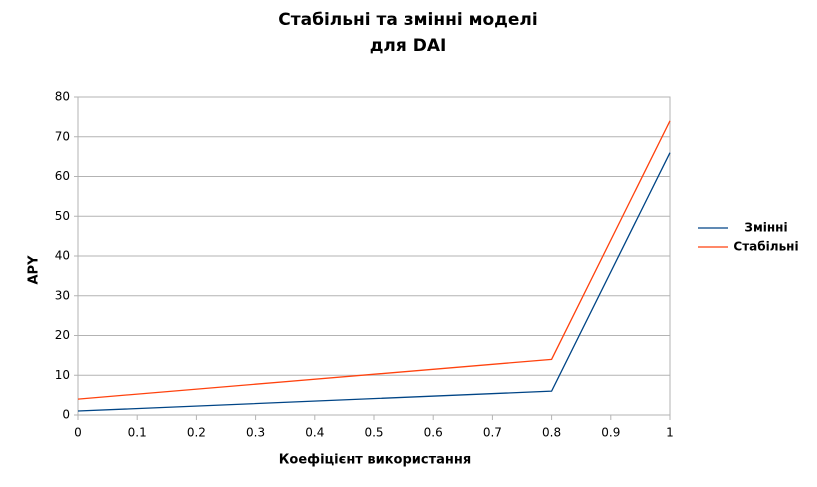 The width and height of the screenshot is (817, 487). Describe the element at coordinates (66, 415) in the screenshot. I see `y-tick-label: 0` at that location.